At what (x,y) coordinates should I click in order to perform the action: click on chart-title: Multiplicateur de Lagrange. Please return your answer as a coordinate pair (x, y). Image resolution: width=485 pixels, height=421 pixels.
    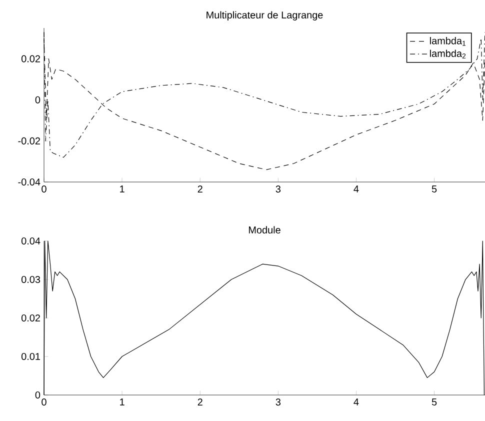
    Looking at the image, I should click on (264, 15).